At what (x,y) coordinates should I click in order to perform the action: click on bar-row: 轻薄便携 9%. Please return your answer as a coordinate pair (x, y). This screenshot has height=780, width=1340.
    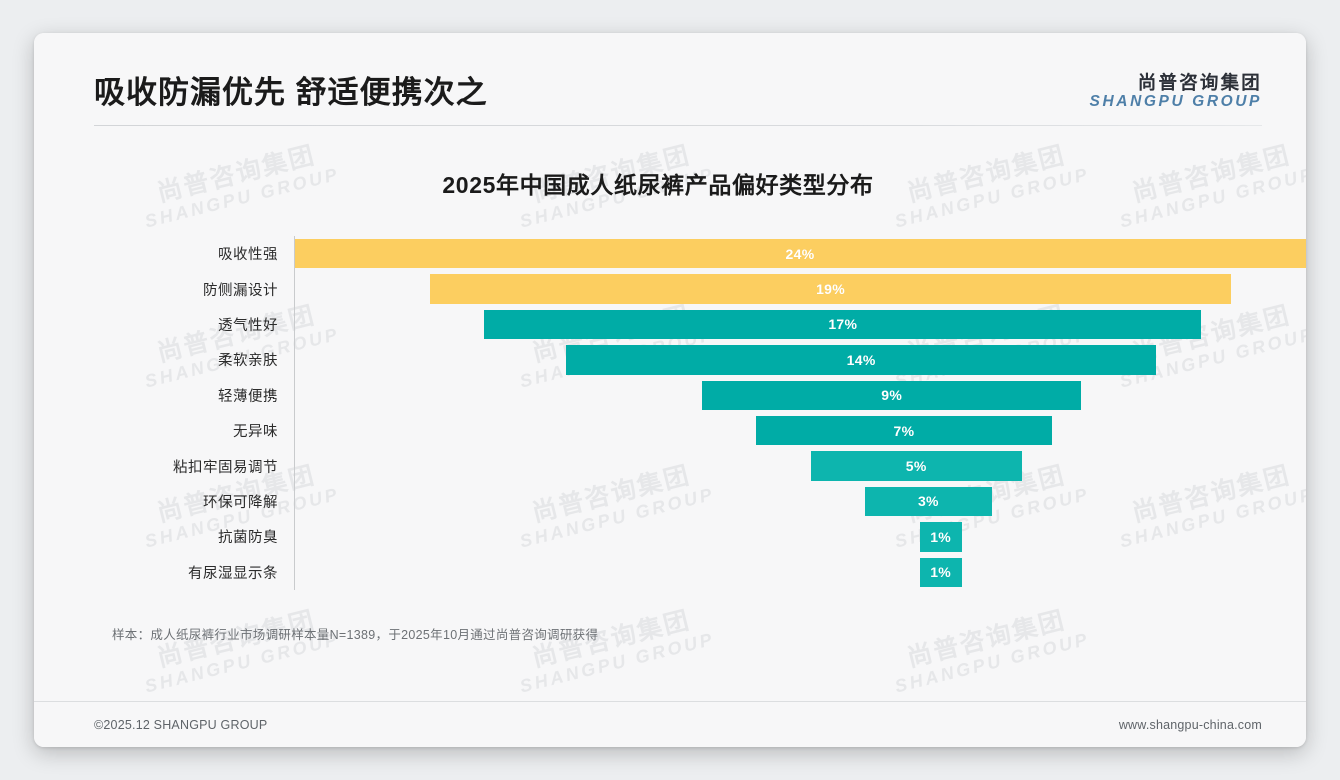
    Looking at the image, I should click on (700, 395).